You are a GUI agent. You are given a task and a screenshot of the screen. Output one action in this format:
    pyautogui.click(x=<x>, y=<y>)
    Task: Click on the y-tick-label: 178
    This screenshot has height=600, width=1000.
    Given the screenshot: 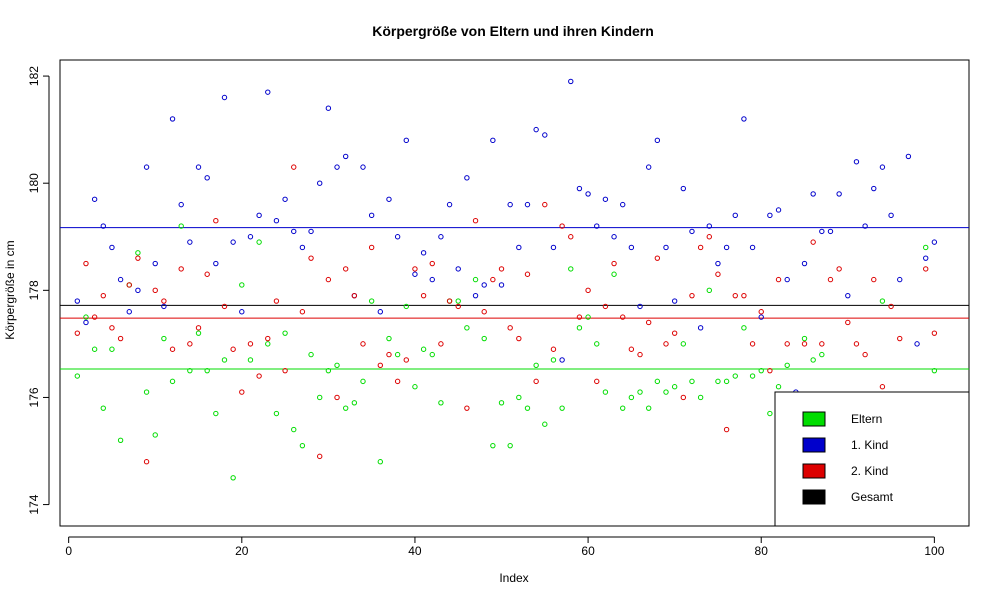 What is the action you would take?
    pyautogui.click(x=34, y=290)
    